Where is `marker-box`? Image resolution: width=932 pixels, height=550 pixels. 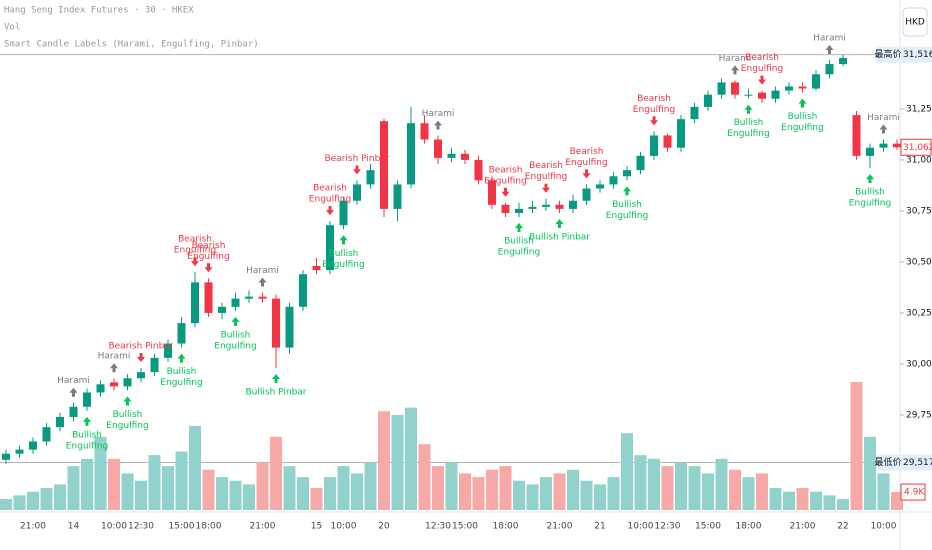
marker-box is located at coordinates (916, 54).